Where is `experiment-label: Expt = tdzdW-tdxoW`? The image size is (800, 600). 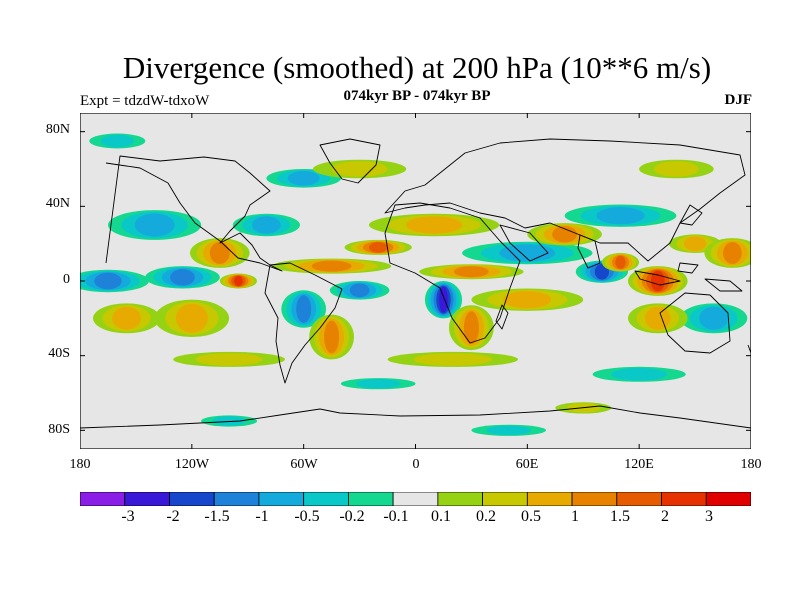
experiment-label: Expt = tdzdW-tdxoW is located at coordinates (145, 101).